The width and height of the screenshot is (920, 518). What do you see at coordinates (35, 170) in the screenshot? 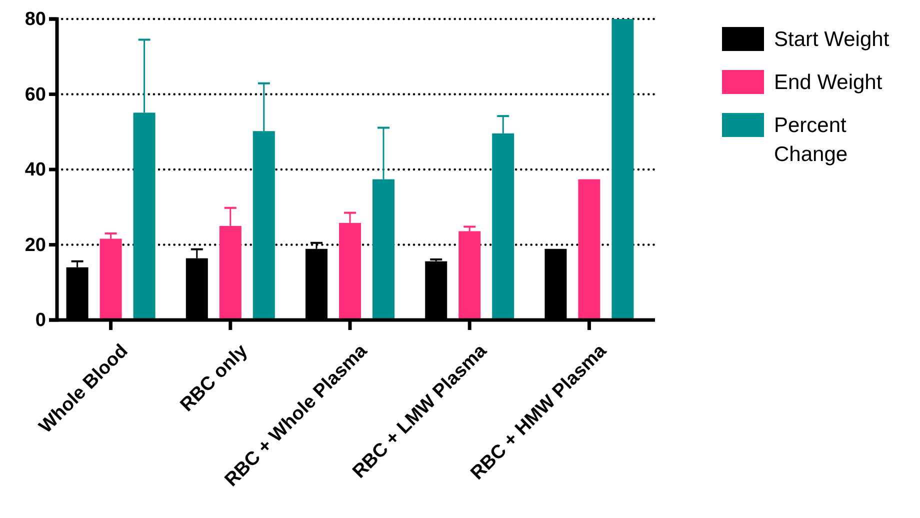
I see `y-tick-label: 40` at bounding box center [35, 170].